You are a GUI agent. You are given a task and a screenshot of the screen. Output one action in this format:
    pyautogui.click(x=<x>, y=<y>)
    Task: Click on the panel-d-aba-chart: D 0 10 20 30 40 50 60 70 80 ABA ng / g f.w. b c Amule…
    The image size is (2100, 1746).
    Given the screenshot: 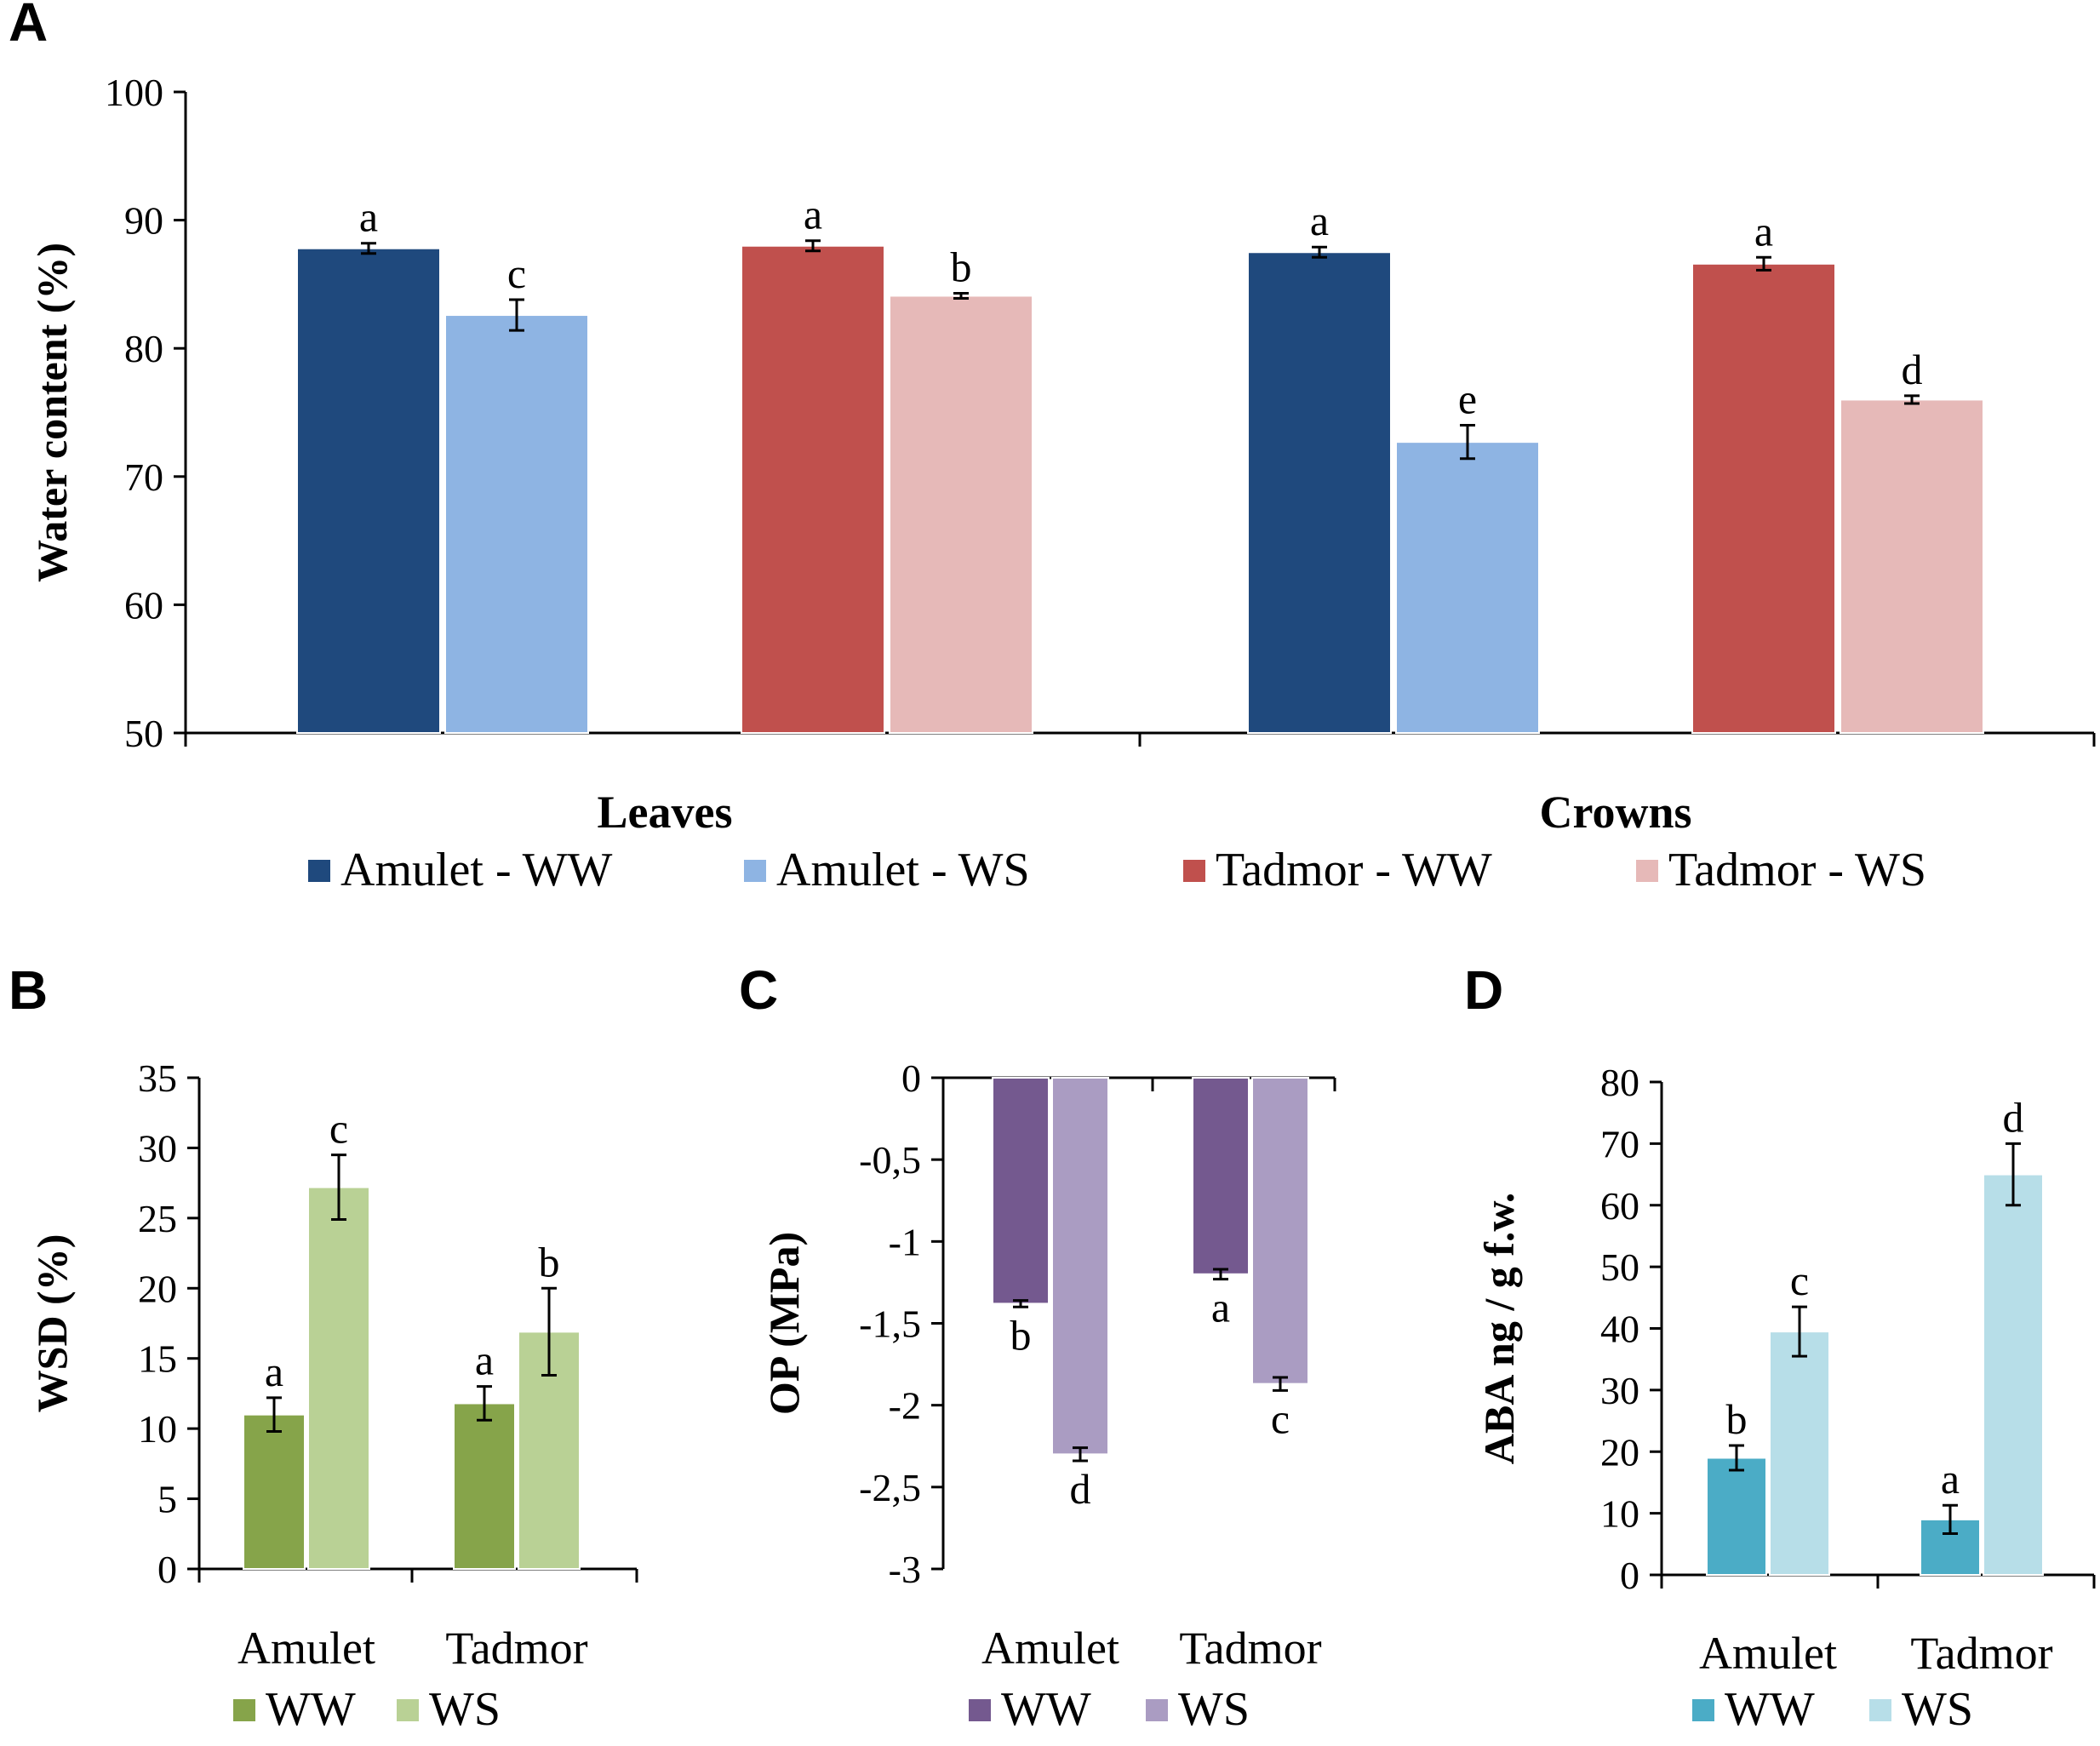 What is the action you would take?
    pyautogui.click(x=1780, y=1348)
    